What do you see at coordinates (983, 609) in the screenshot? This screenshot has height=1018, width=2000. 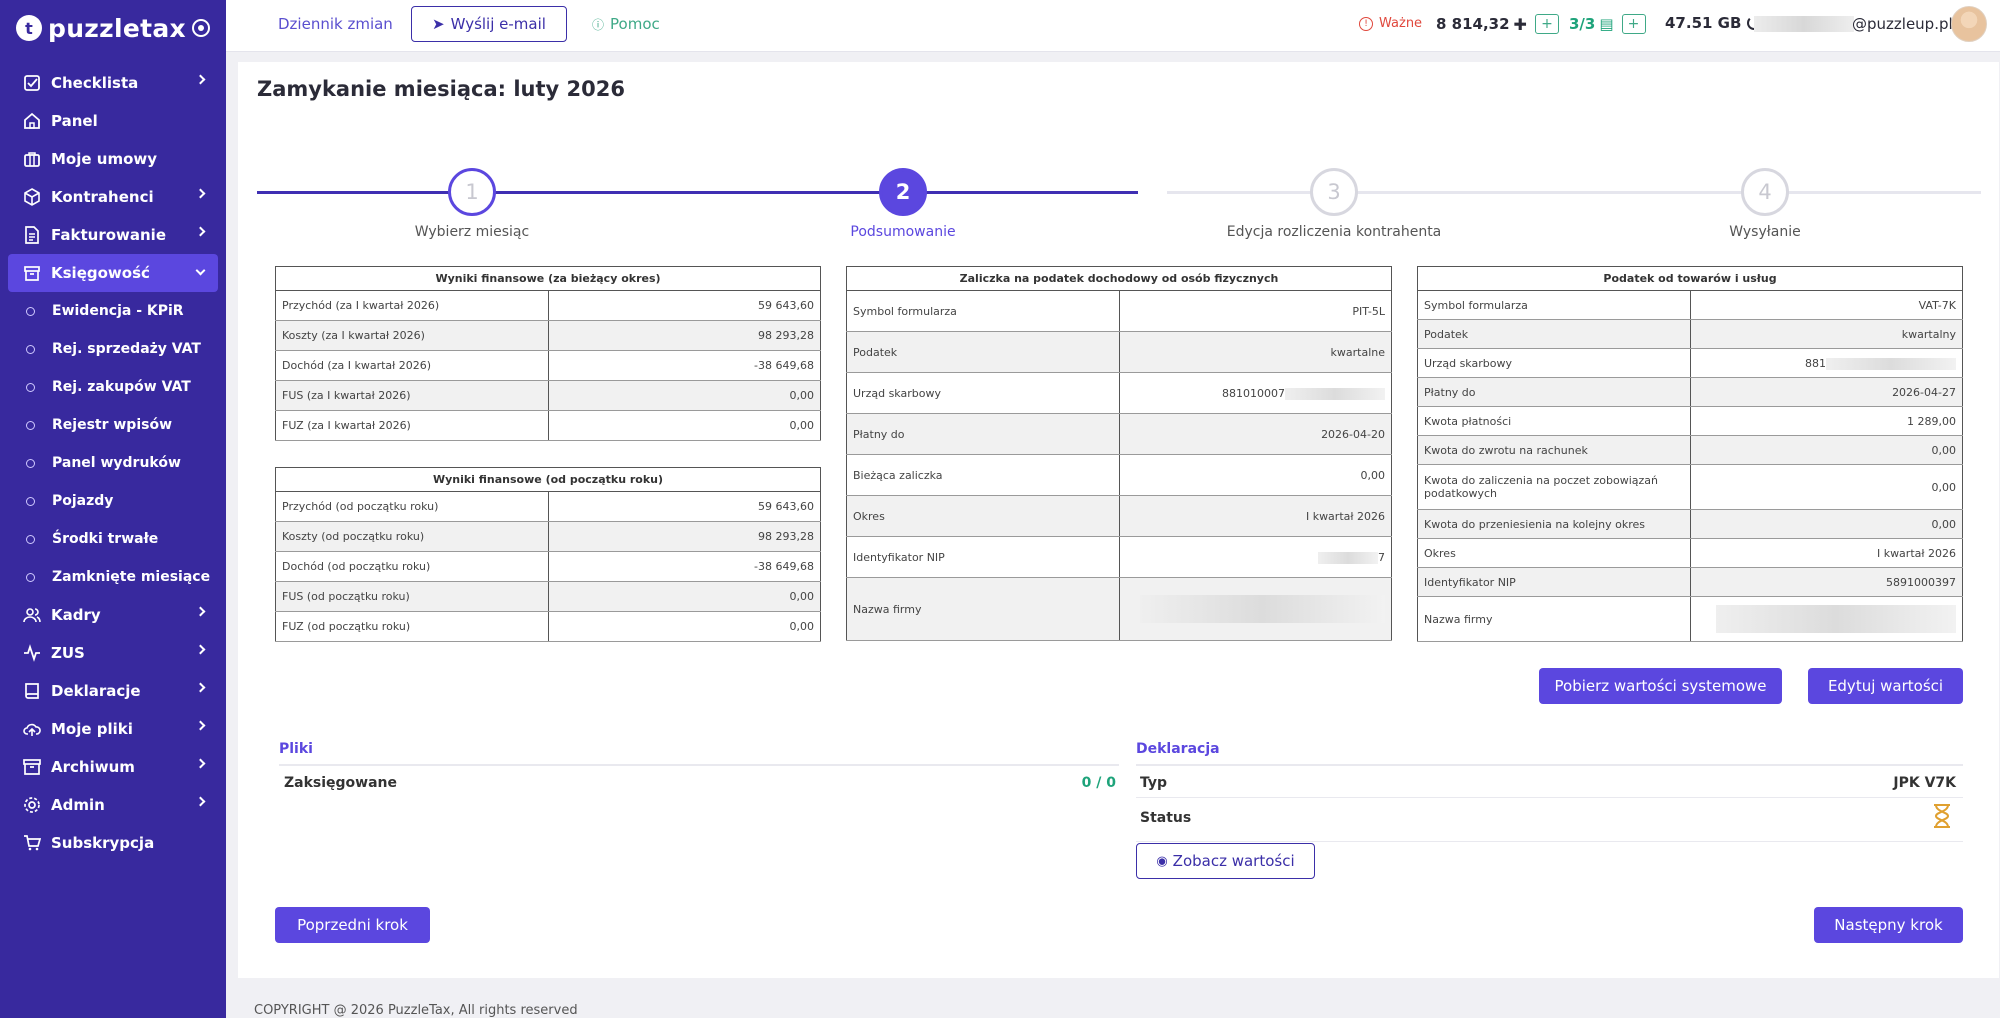 I see `table-cell-label: Nazwa firmy` at bounding box center [983, 609].